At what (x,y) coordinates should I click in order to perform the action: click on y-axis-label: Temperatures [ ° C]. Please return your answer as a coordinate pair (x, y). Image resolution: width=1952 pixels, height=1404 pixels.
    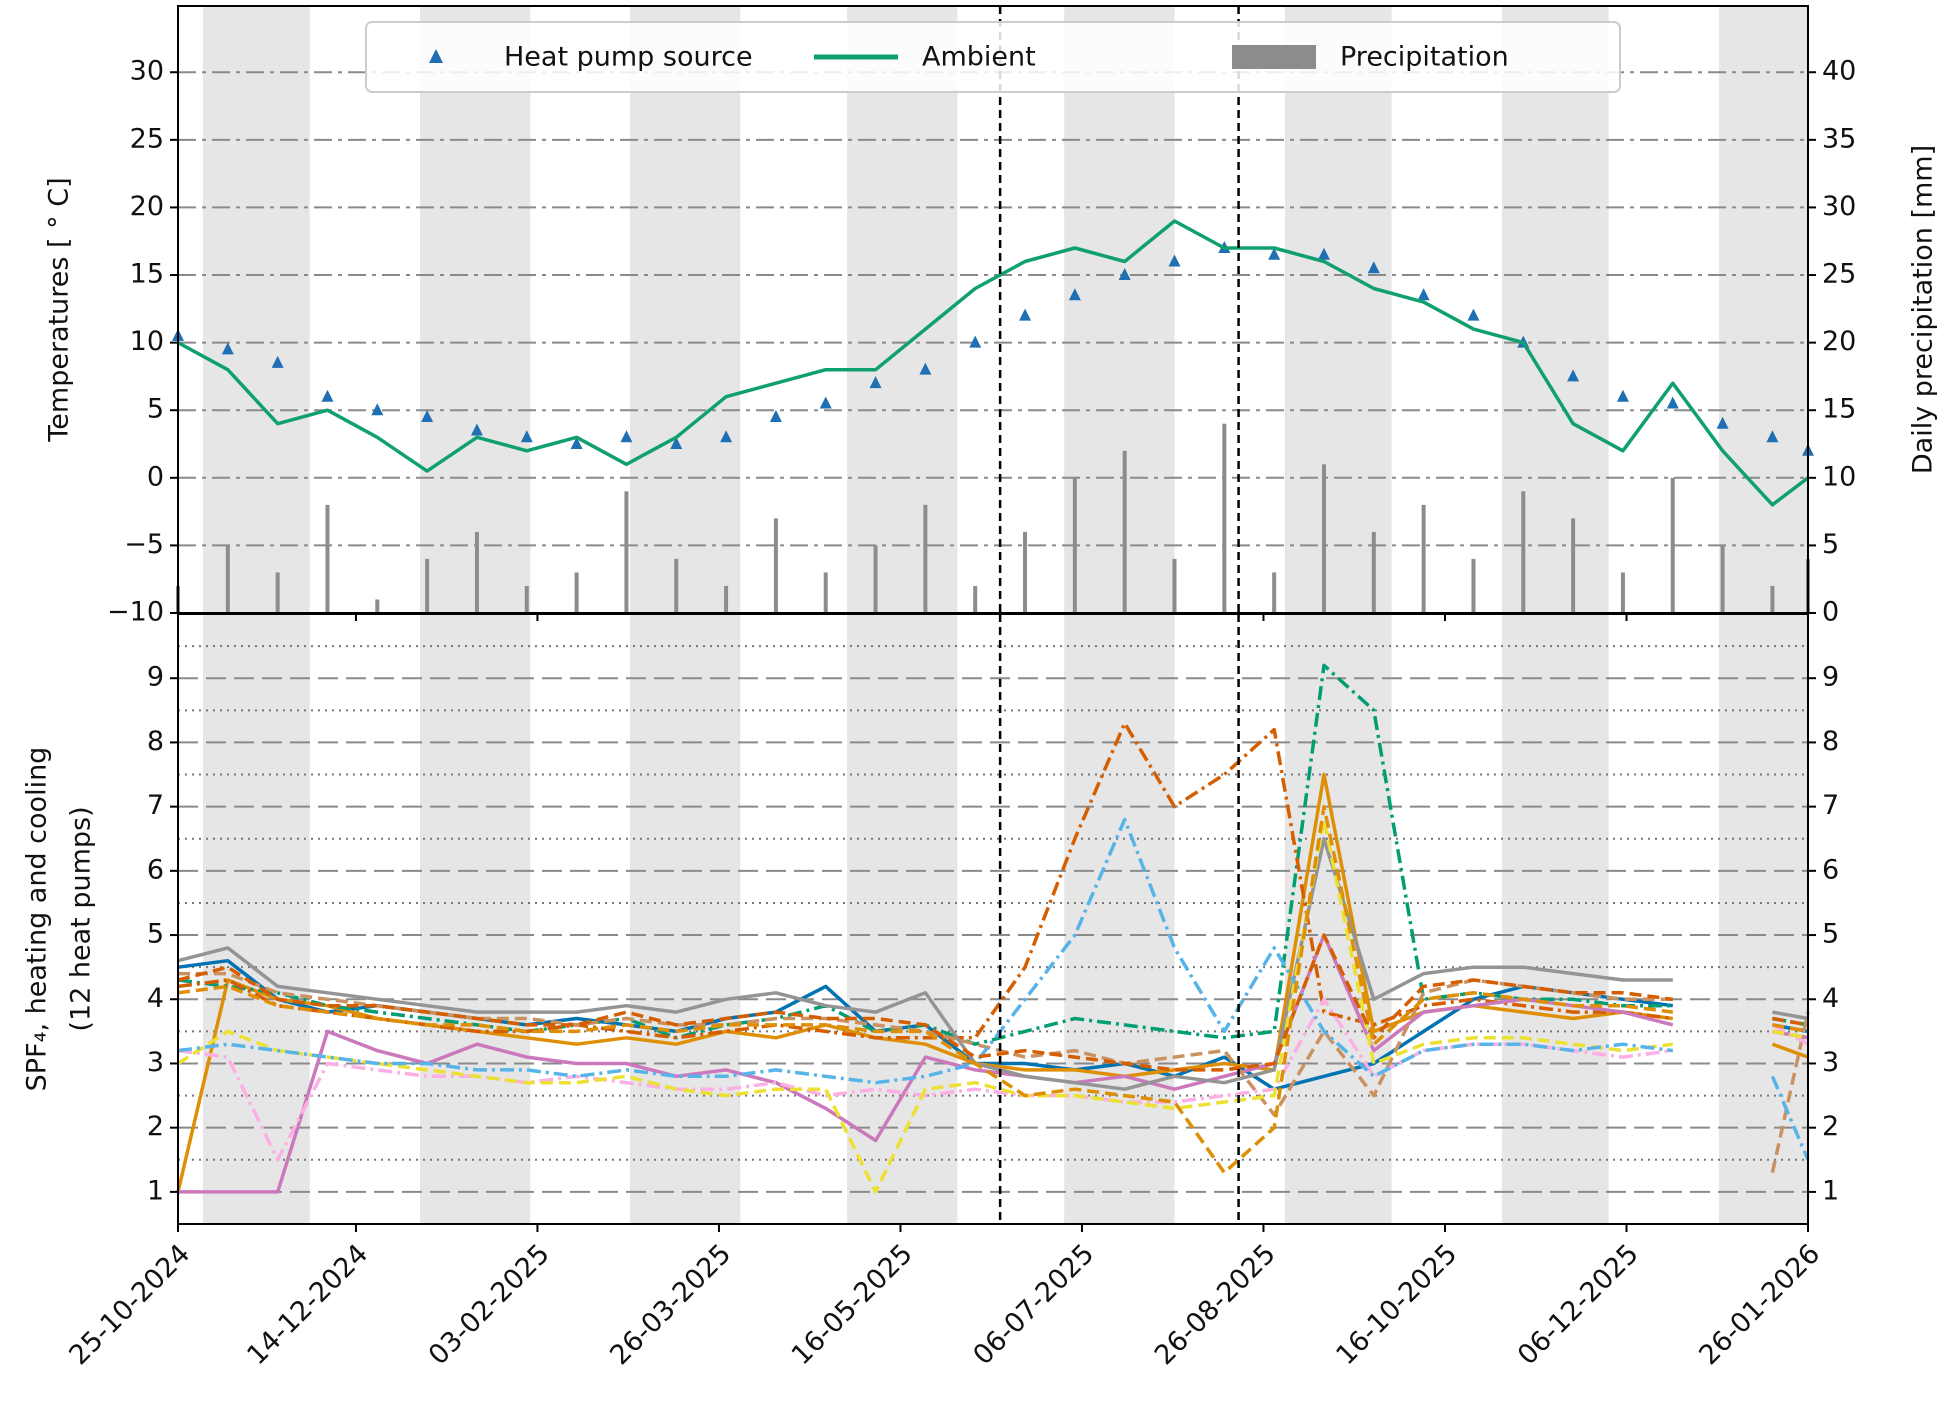
    Looking at the image, I should click on (59, 309).